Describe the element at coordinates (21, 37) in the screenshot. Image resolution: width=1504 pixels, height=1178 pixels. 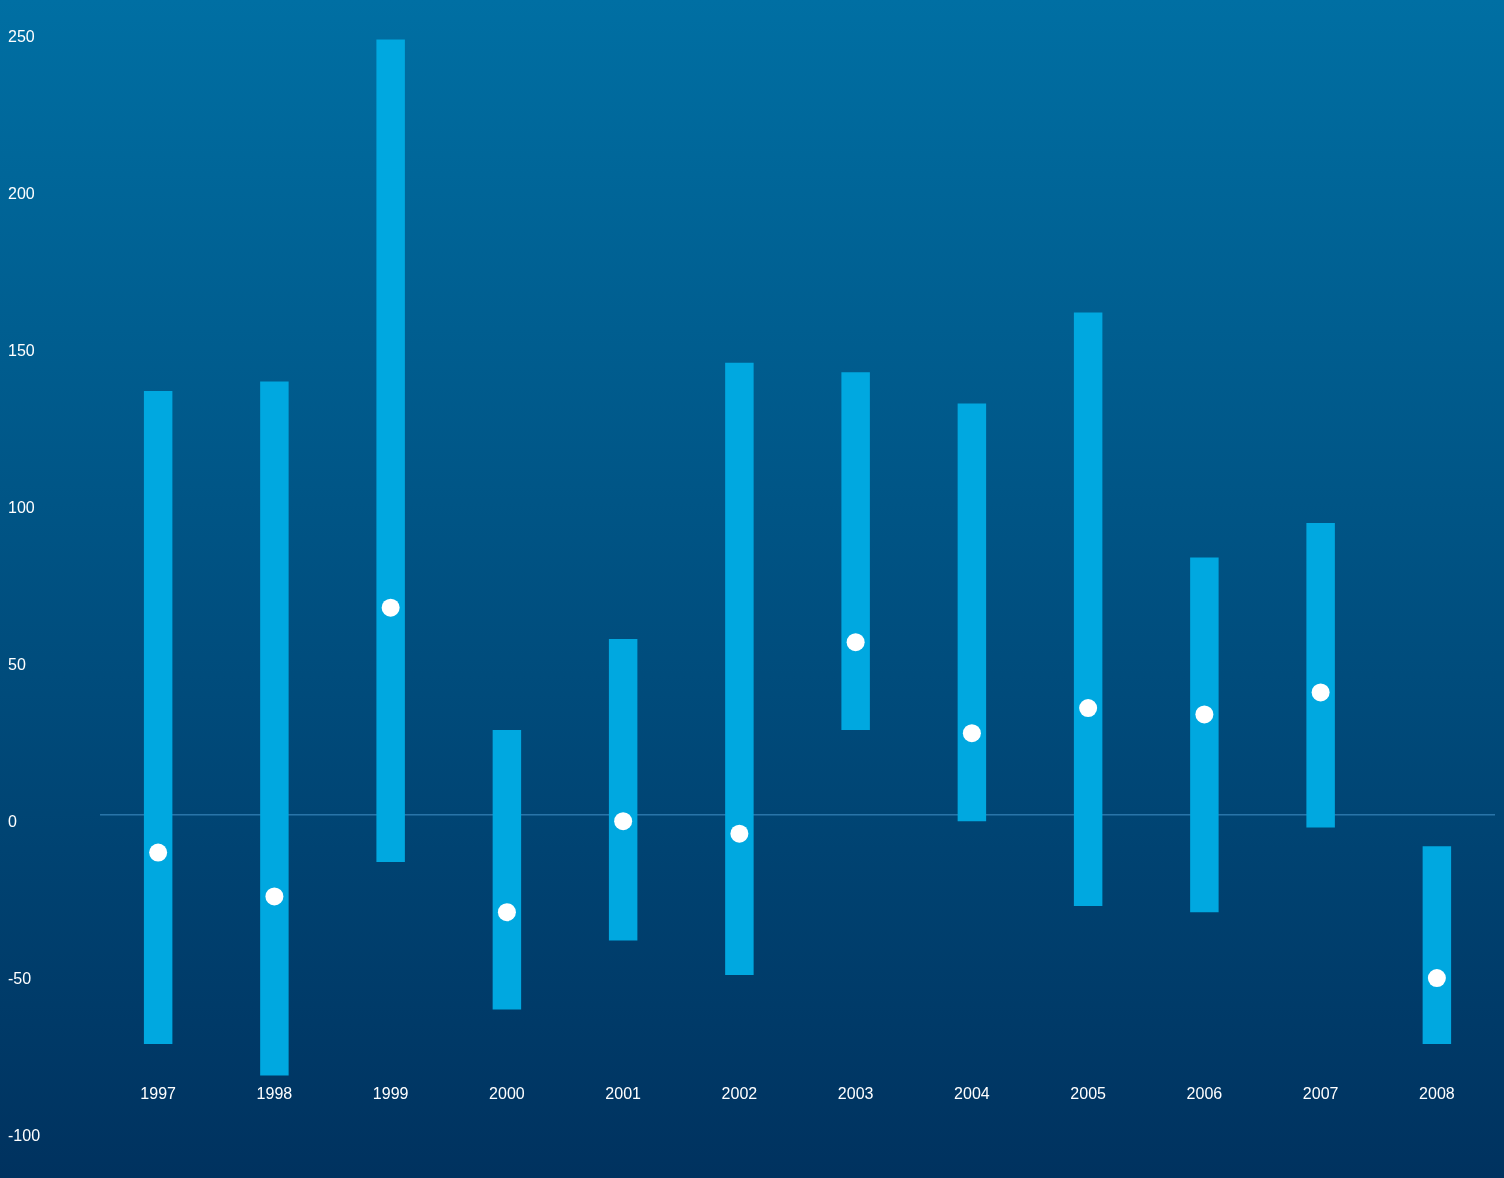
I see `y-tick-label: 250` at that location.